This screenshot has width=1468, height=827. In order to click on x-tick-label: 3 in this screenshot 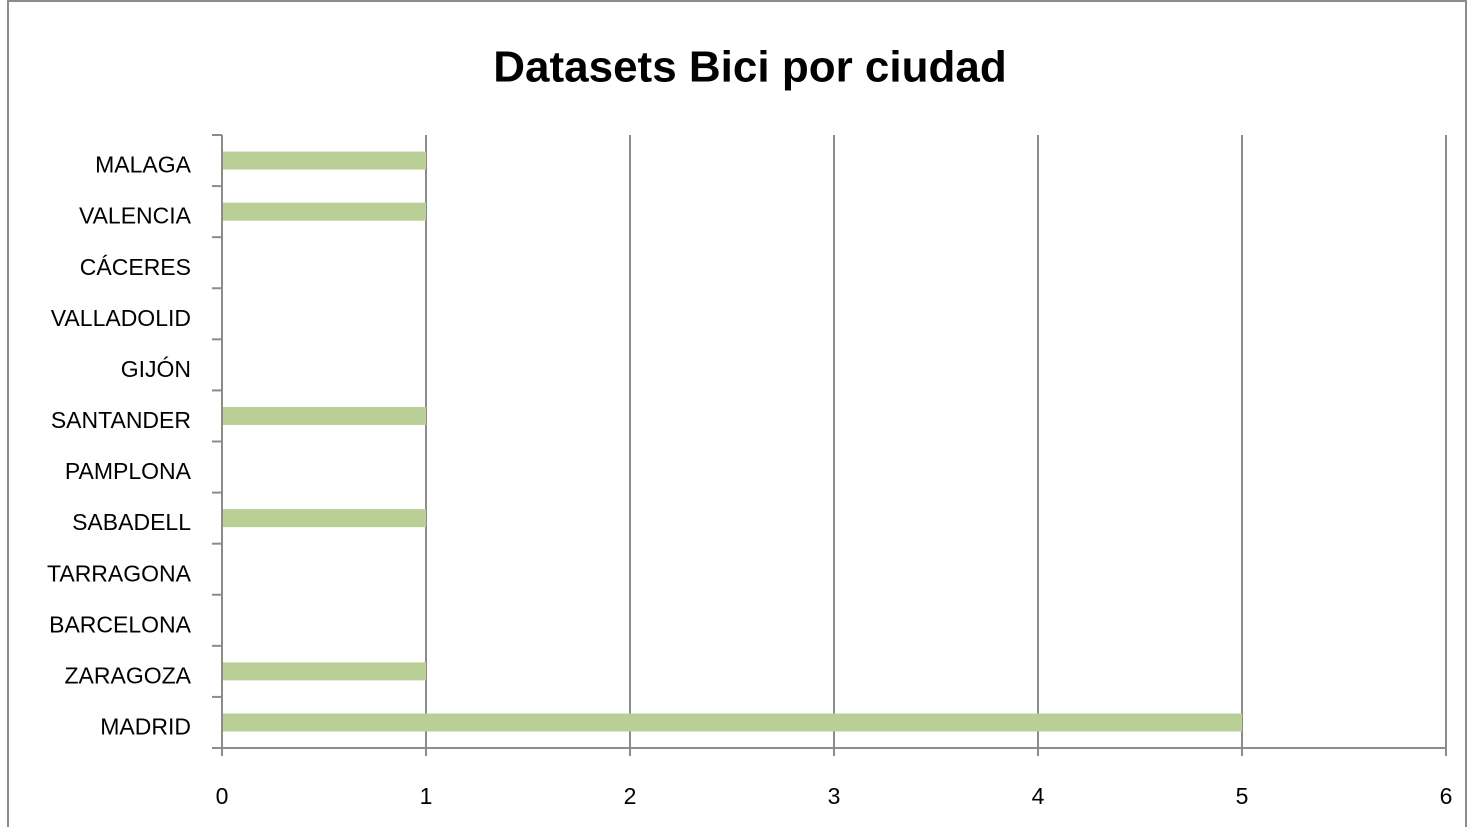, I will do `click(834, 796)`.